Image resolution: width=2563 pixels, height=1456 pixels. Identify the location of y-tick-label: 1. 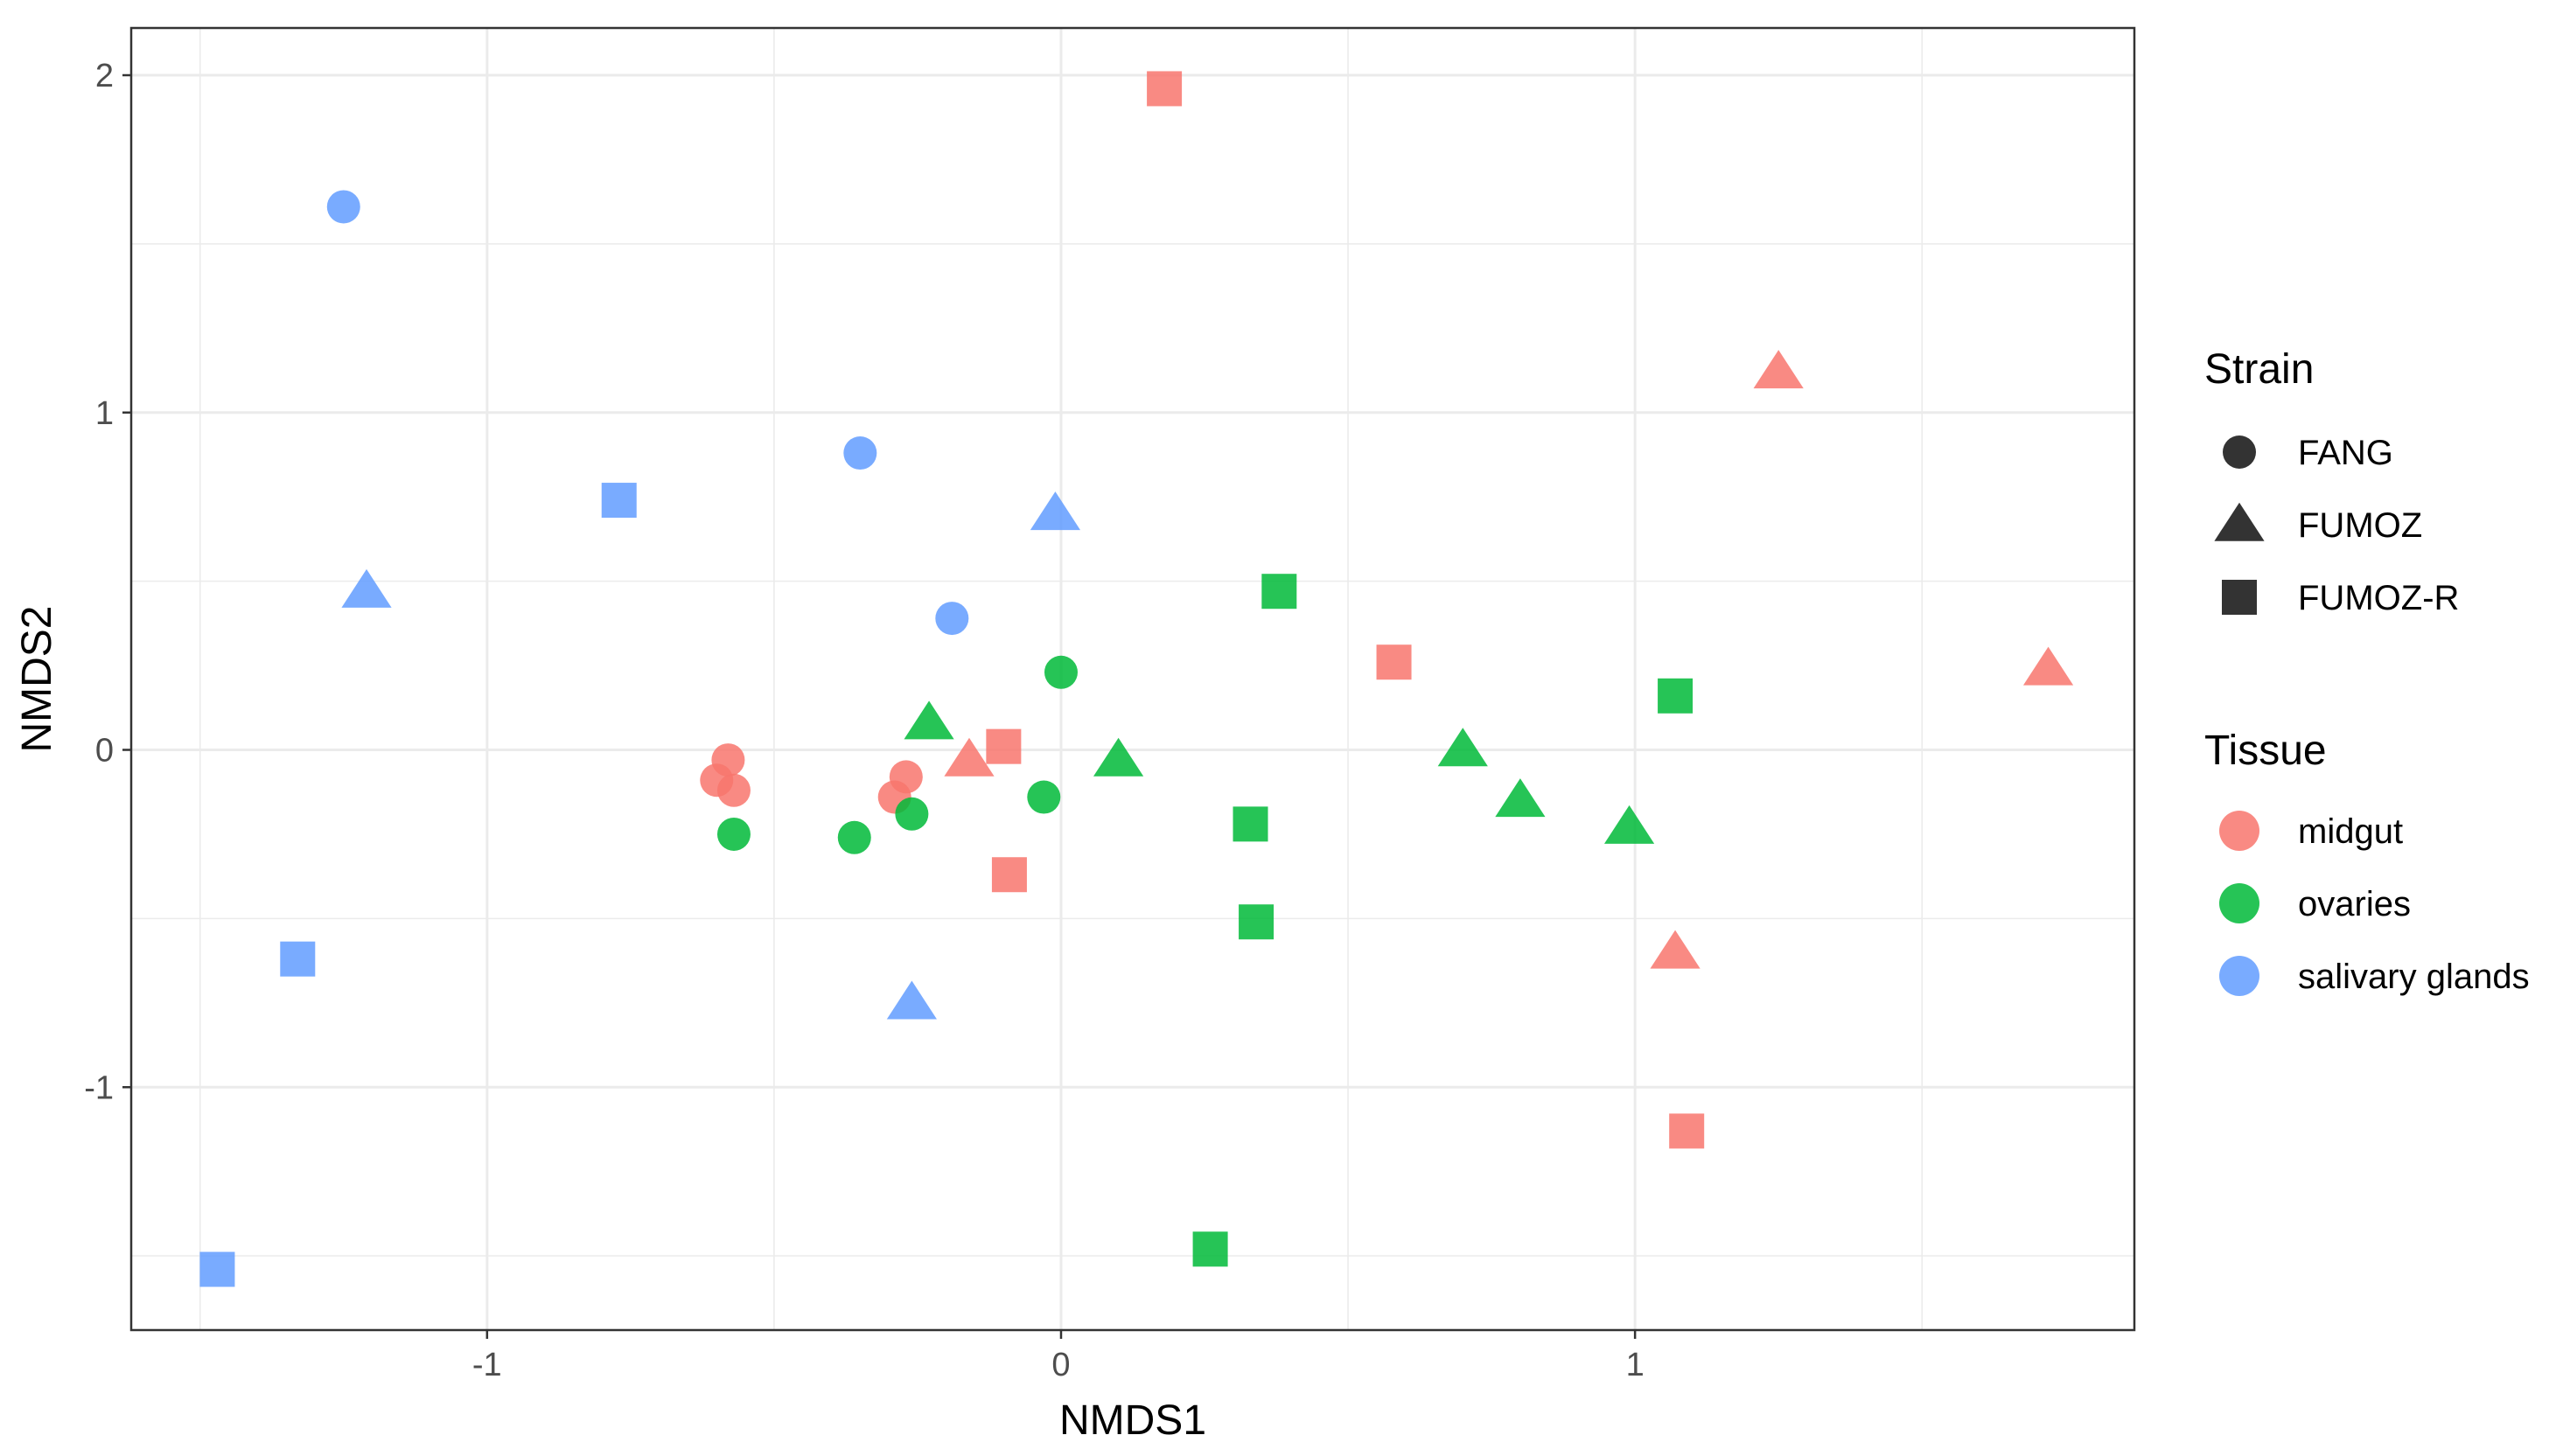
(104, 413).